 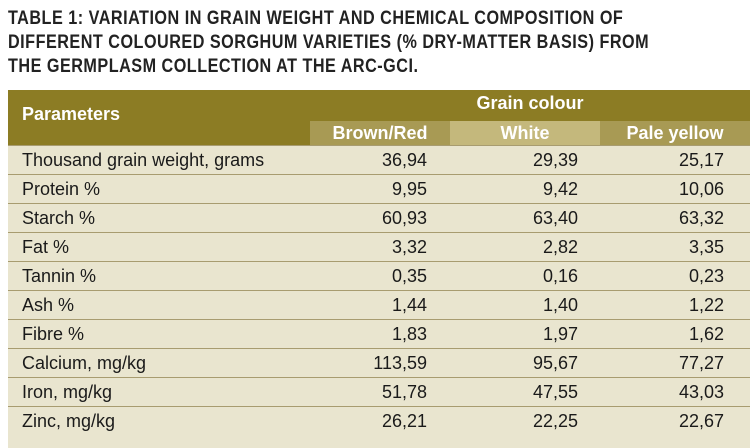 What do you see at coordinates (404, 421) in the screenshot?
I see `cell-brown-red: 26,21` at bounding box center [404, 421].